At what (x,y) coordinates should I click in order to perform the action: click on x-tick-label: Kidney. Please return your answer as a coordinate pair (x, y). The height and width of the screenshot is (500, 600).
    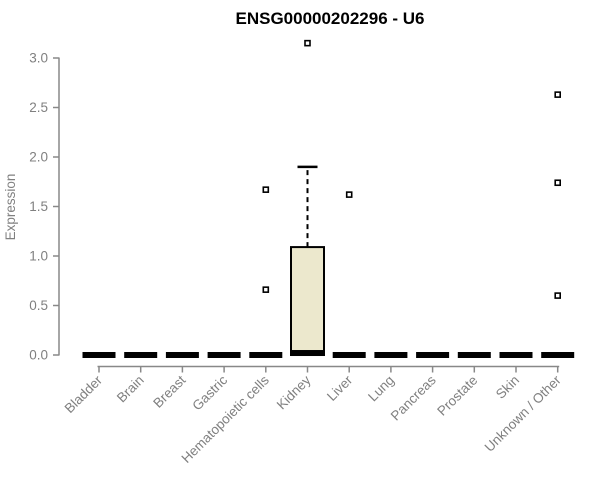
    Looking at the image, I should click on (294, 392).